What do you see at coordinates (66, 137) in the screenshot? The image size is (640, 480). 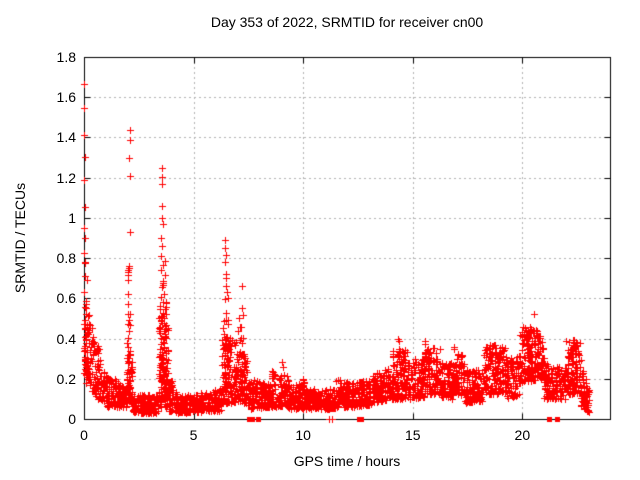 I see `y-tick-label: 1.4` at bounding box center [66, 137].